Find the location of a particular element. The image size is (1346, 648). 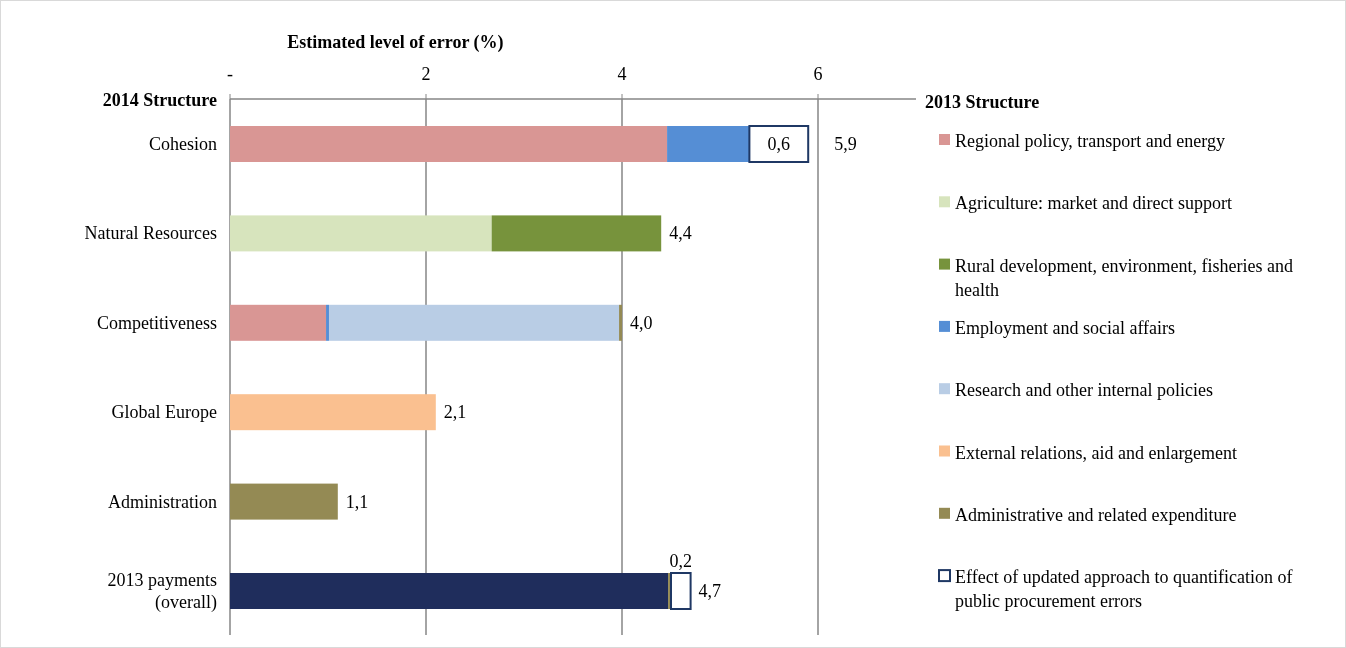

legend-title: 2013 Structure is located at coordinates (982, 102).